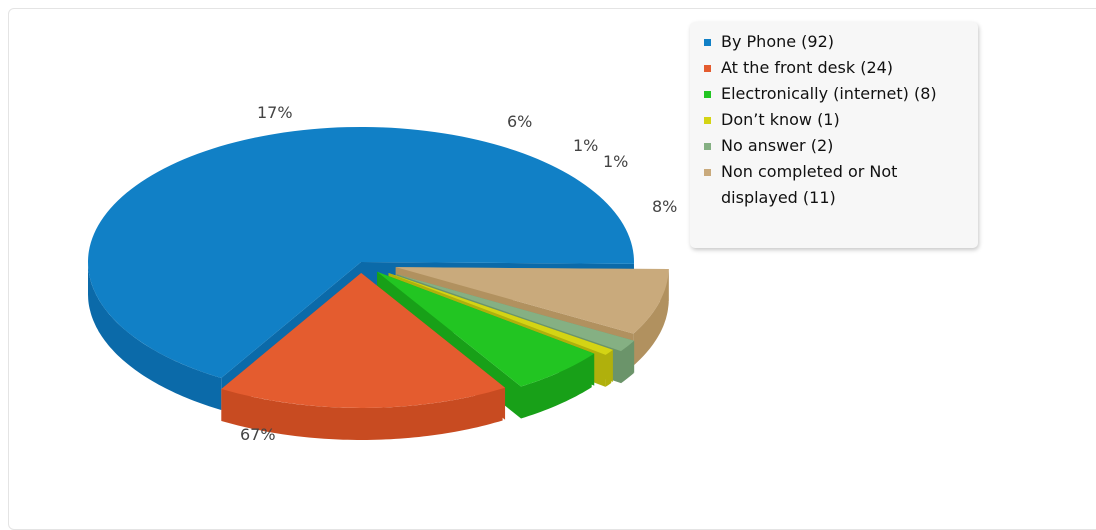 Image resolution: width=1096 pixels, height=530 pixels. What do you see at coordinates (275, 112) in the screenshot?
I see `percent-label: 17%` at bounding box center [275, 112].